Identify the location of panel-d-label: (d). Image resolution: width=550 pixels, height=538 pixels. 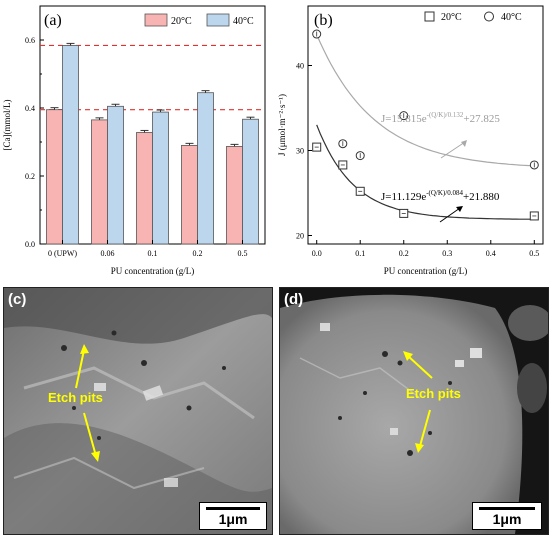
(294, 299).